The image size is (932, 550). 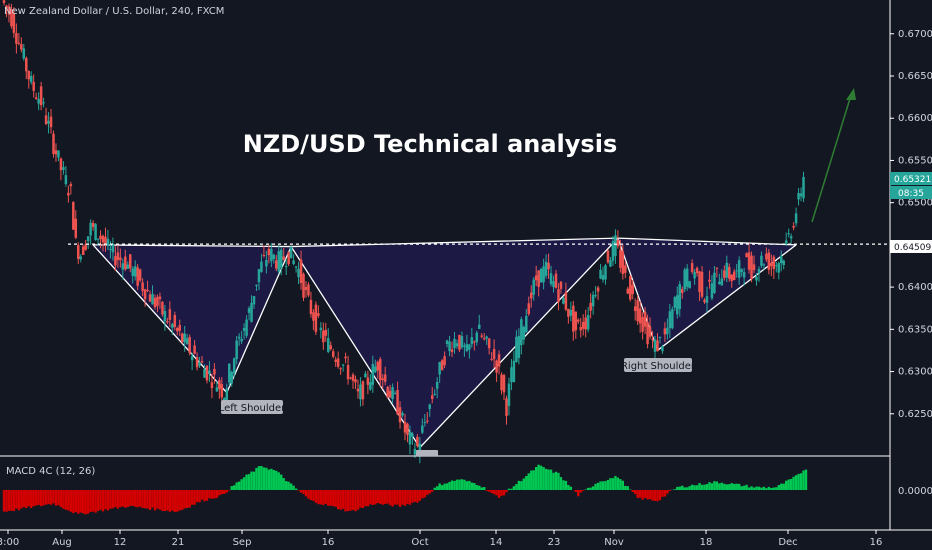 I want to click on arrow-head-icon, so click(x=851, y=94).